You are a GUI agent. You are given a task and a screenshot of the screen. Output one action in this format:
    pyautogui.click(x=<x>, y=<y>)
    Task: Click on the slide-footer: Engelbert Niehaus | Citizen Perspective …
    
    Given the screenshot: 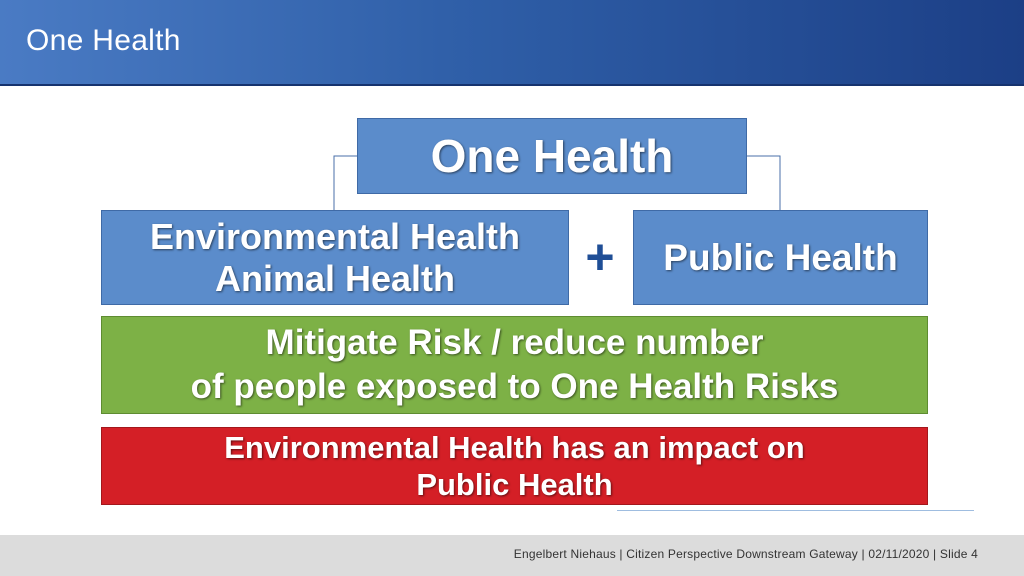 What is the action you would take?
    pyautogui.click(x=512, y=555)
    